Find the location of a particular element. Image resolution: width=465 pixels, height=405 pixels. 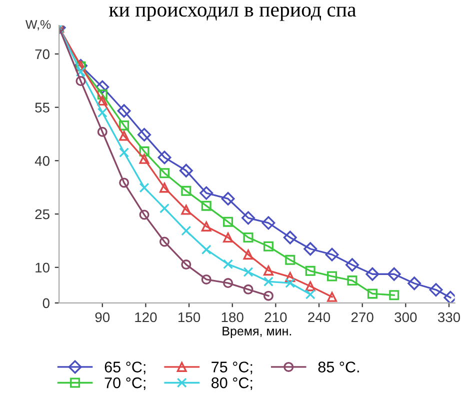

x-tick-label: 180 is located at coordinates (233, 317).